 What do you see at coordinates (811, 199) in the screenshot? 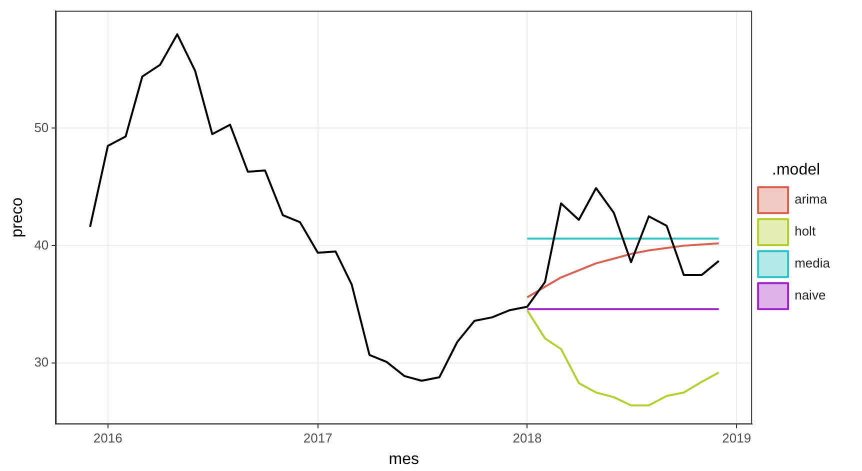
I see `legend-label: arima` at bounding box center [811, 199].